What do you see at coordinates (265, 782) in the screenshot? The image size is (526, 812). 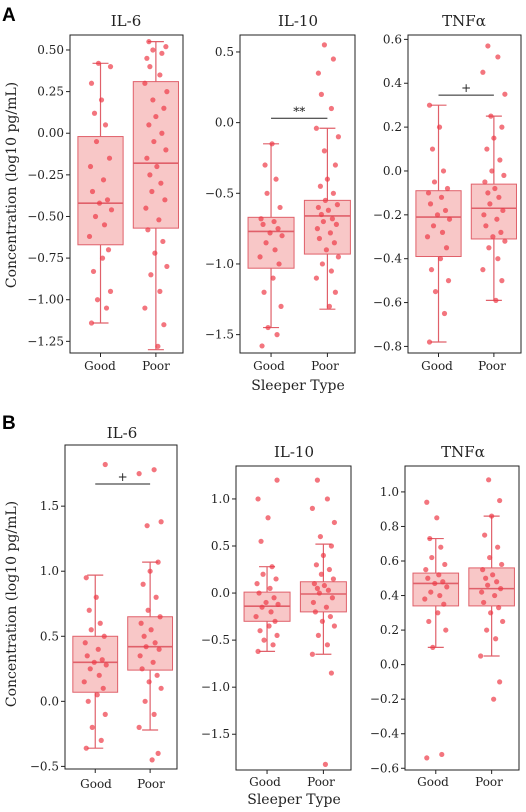 I see `panel-b-il10-xtick-good: Good` at bounding box center [265, 782].